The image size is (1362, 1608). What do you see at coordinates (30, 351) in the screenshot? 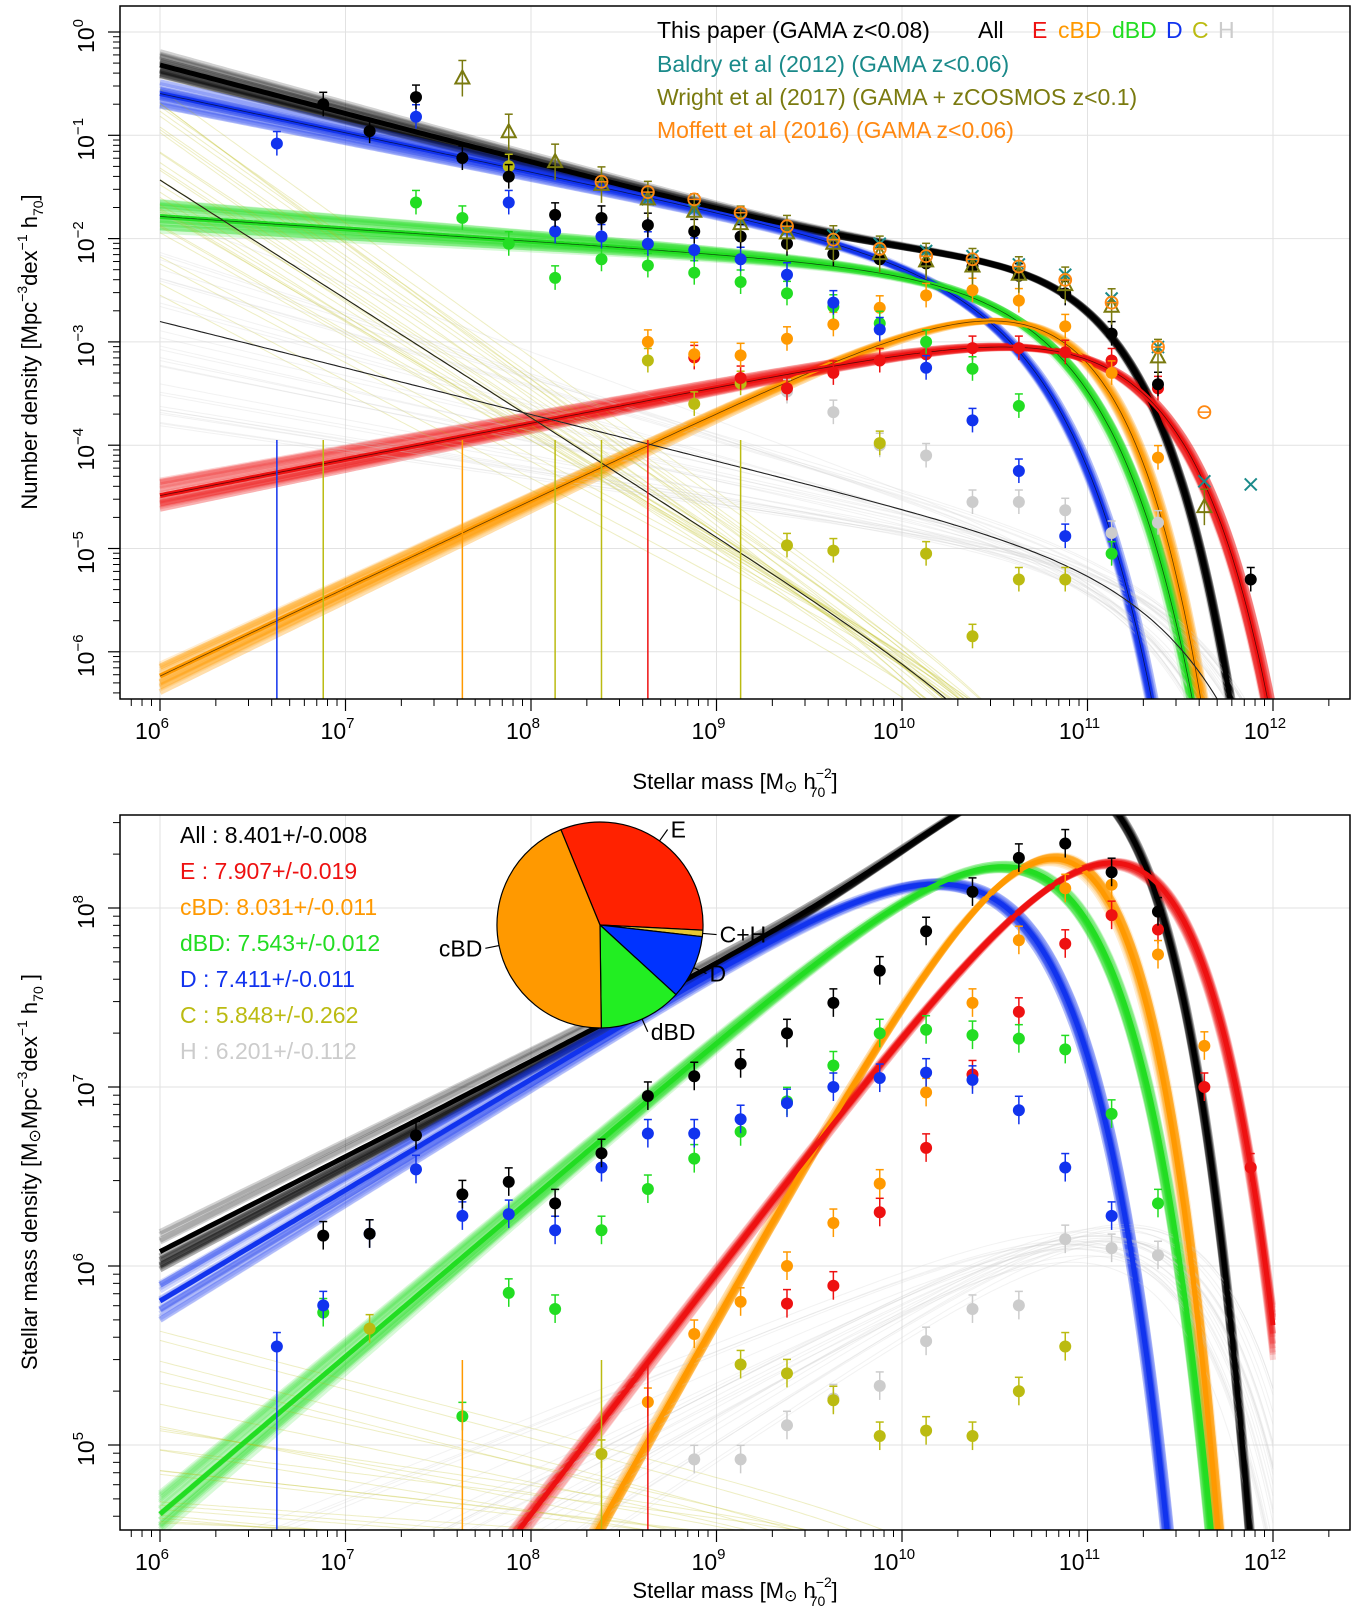
I see `top-y-axis-label: Number density [Mpc−3dex−1 h70]` at bounding box center [30, 351].